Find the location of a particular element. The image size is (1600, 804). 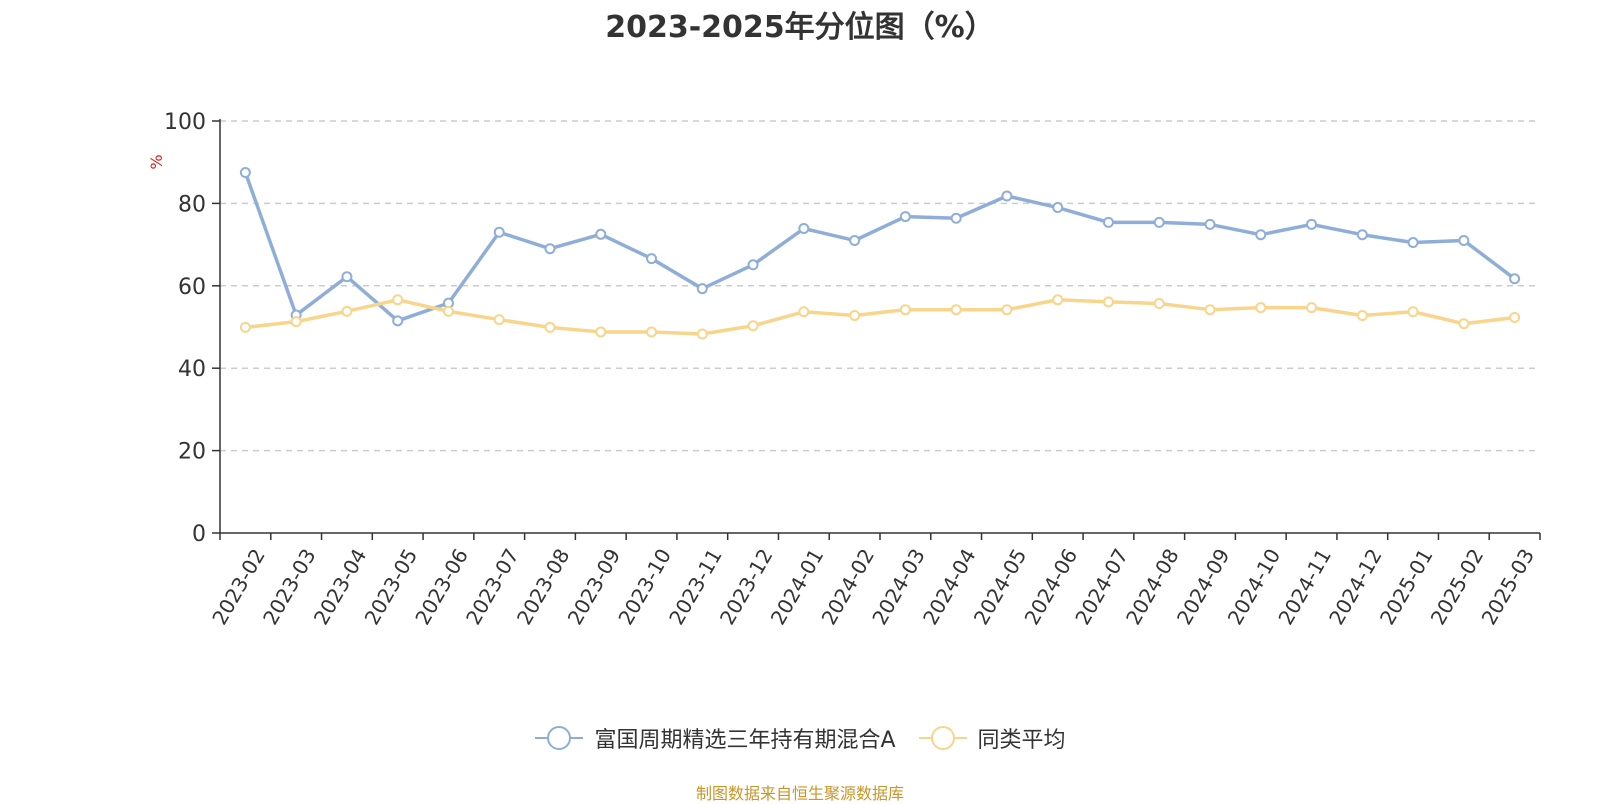

y-tick-label: 100 is located at coordinates (185, 122).